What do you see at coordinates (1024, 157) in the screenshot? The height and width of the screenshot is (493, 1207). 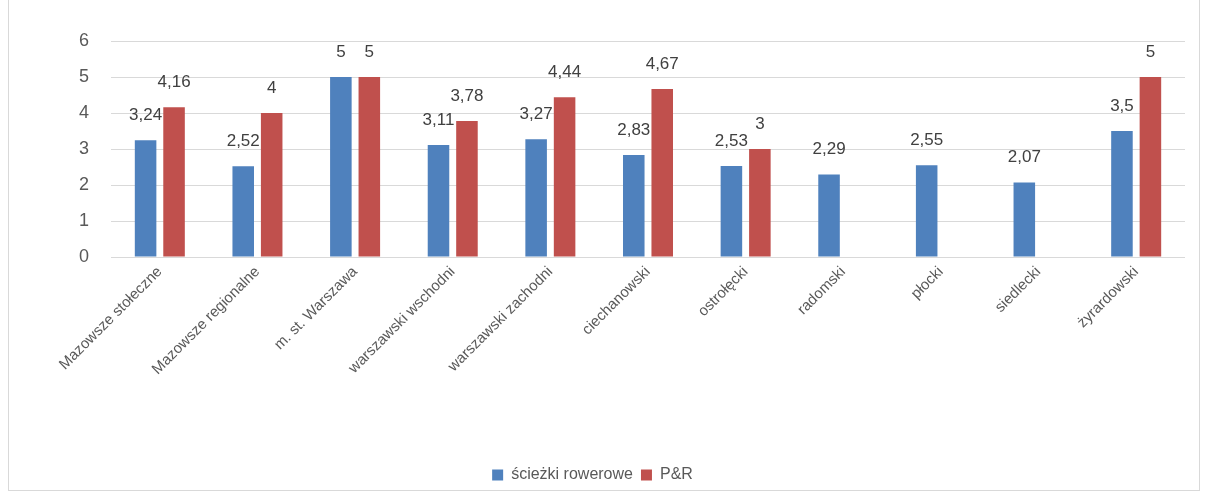 I see `data-label: 2,07` at bounding box center [1024, 157].